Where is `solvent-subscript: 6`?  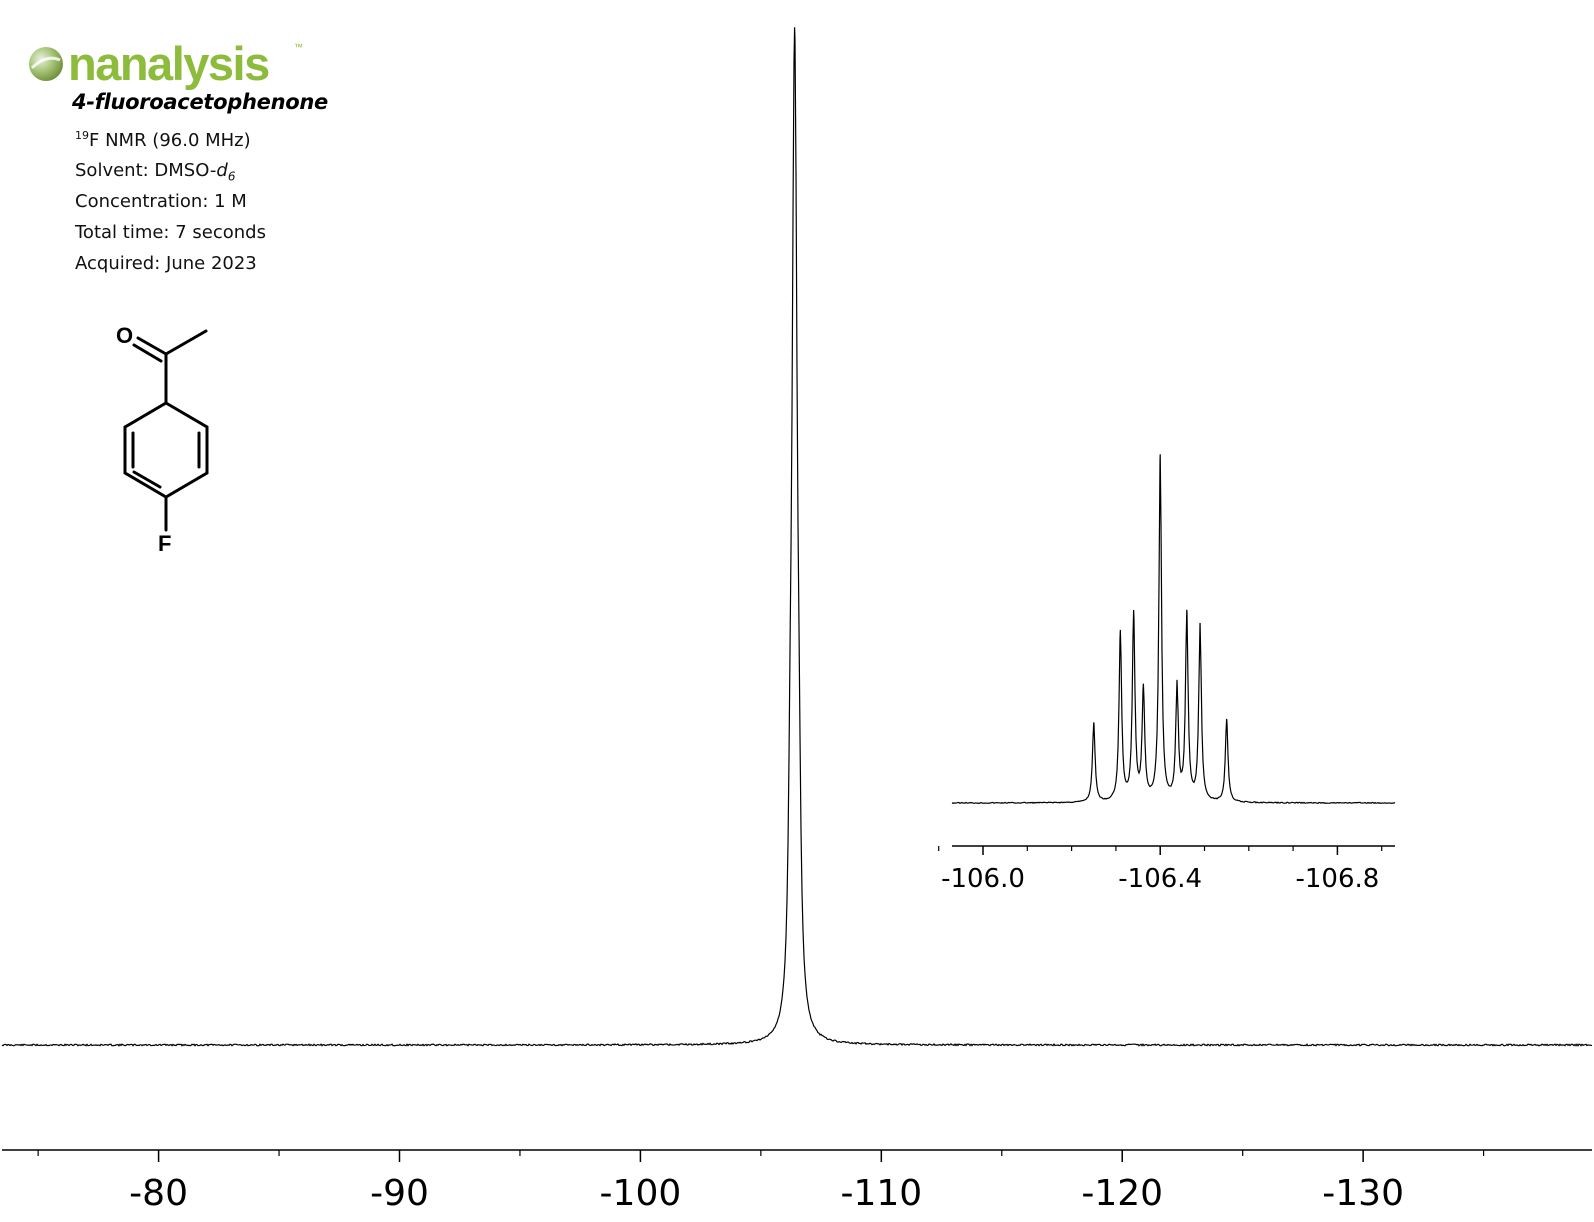 solvent-subscript: 6 is located at coordinates (231, 176).